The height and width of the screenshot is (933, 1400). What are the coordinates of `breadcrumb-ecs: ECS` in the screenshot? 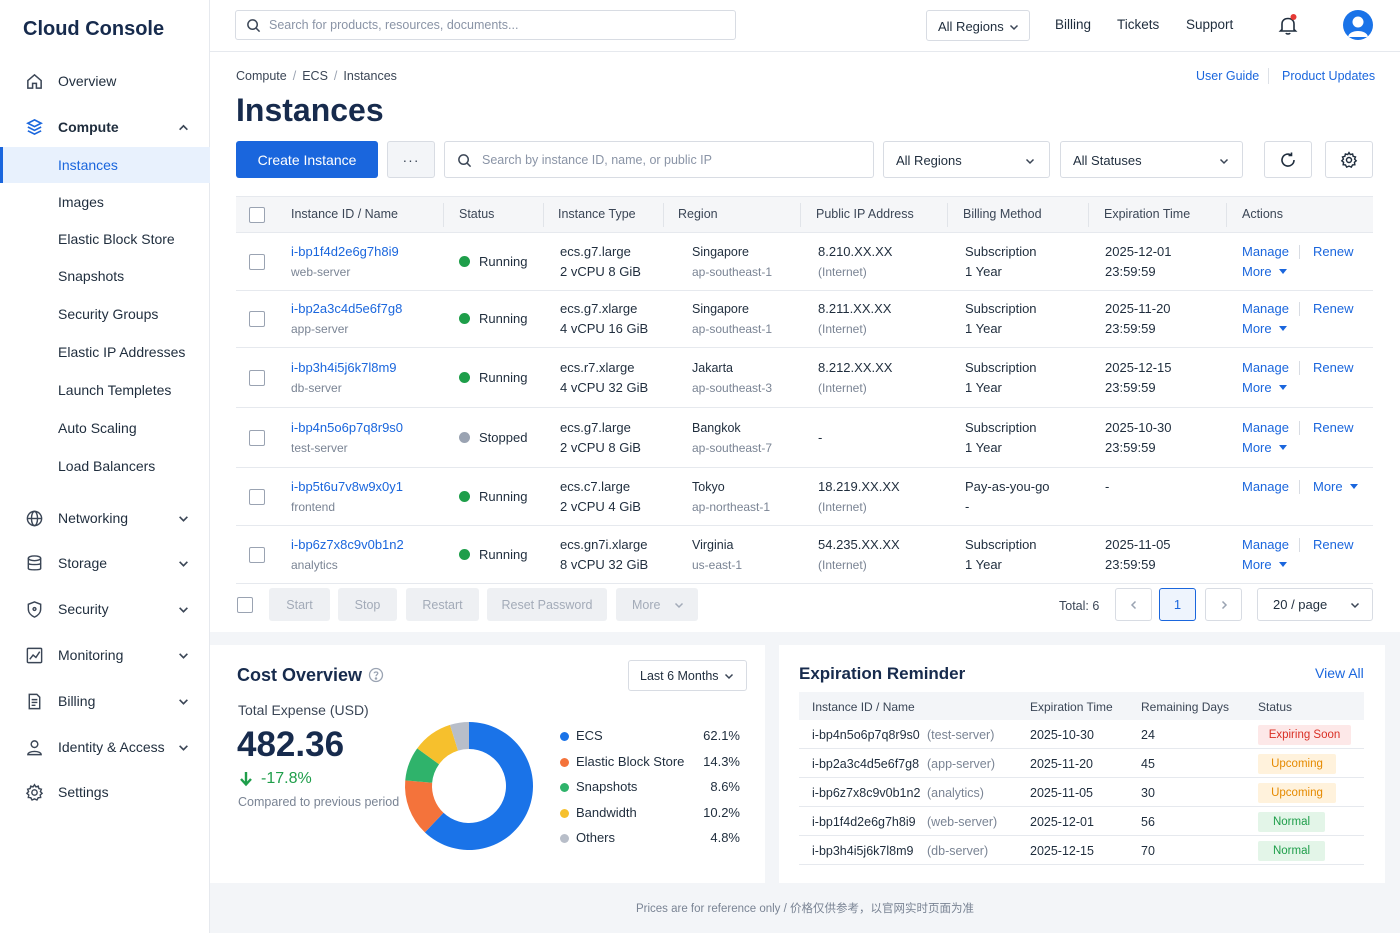 It's located at (315, 76).